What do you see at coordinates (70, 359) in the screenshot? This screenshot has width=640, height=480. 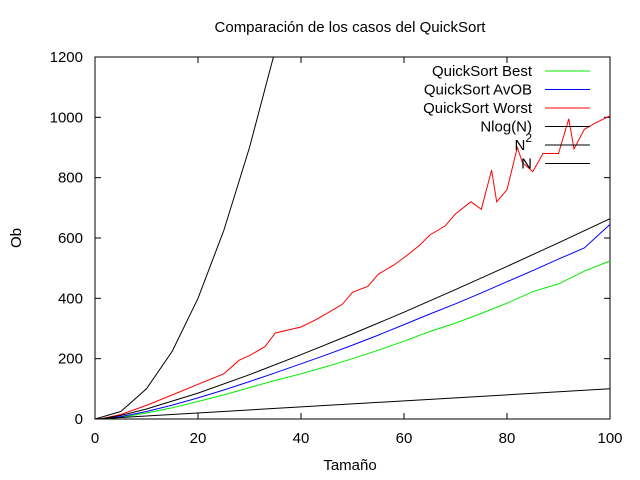 I see `y-tick-label: 200` at bounding box center [70, 359].